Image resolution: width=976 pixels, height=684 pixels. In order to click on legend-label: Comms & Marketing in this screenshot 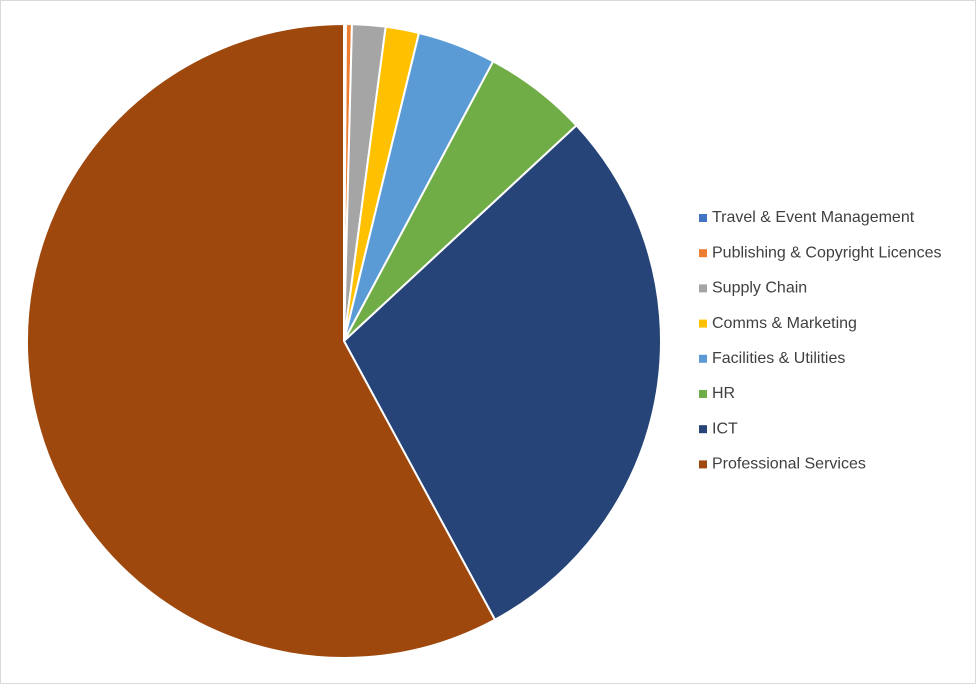, I will do `click(784, 323)`.